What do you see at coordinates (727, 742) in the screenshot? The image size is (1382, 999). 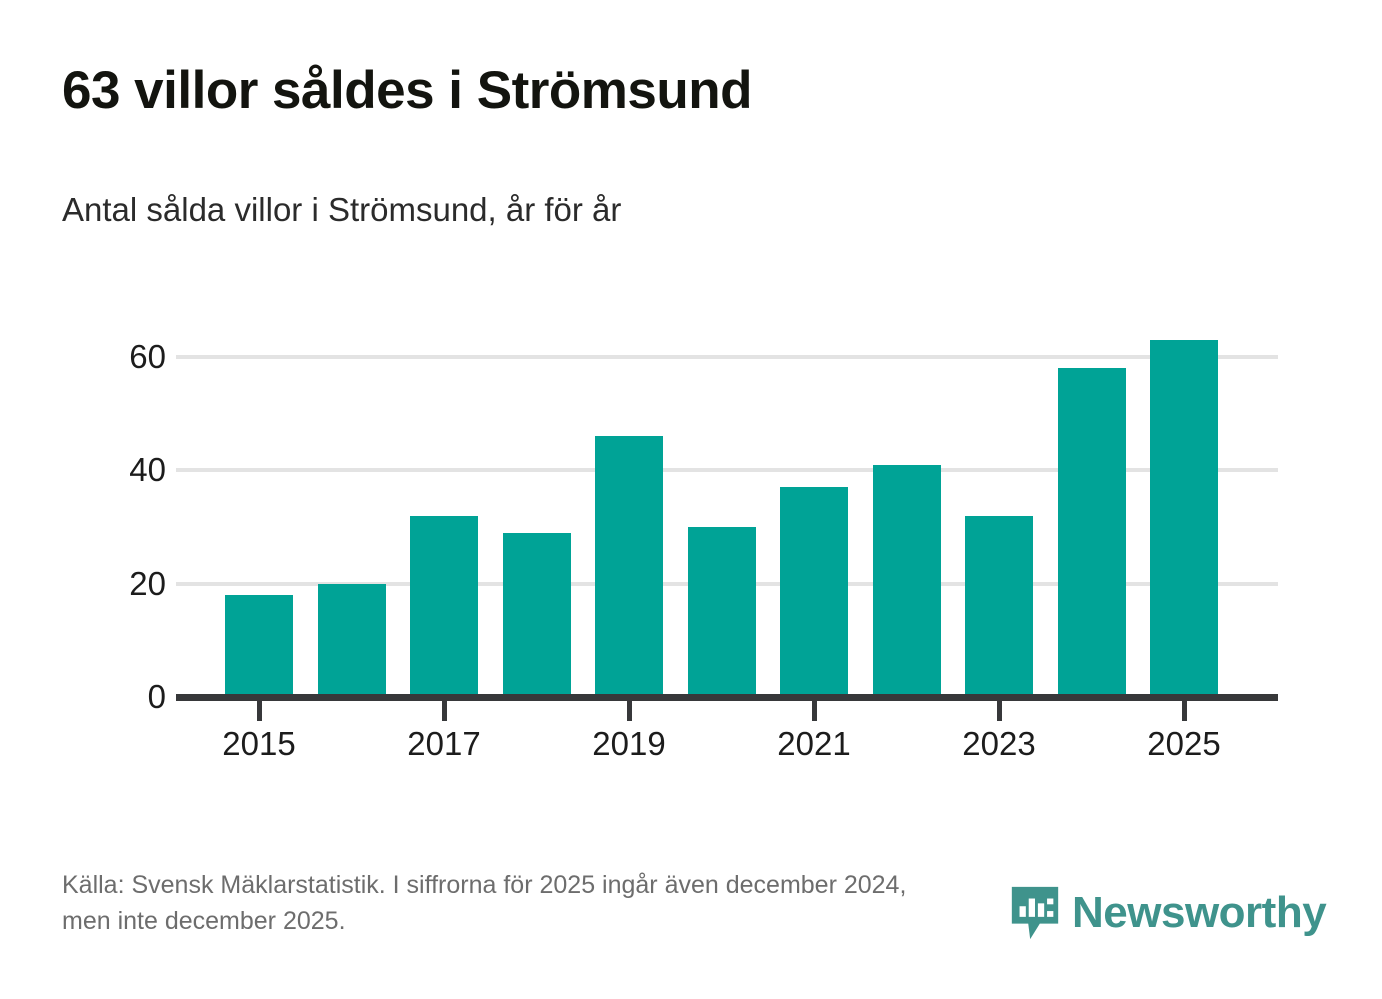 I see `x-axis: 2015 2017 2019 2021 2023 2025` at bounding box center [727, 742].